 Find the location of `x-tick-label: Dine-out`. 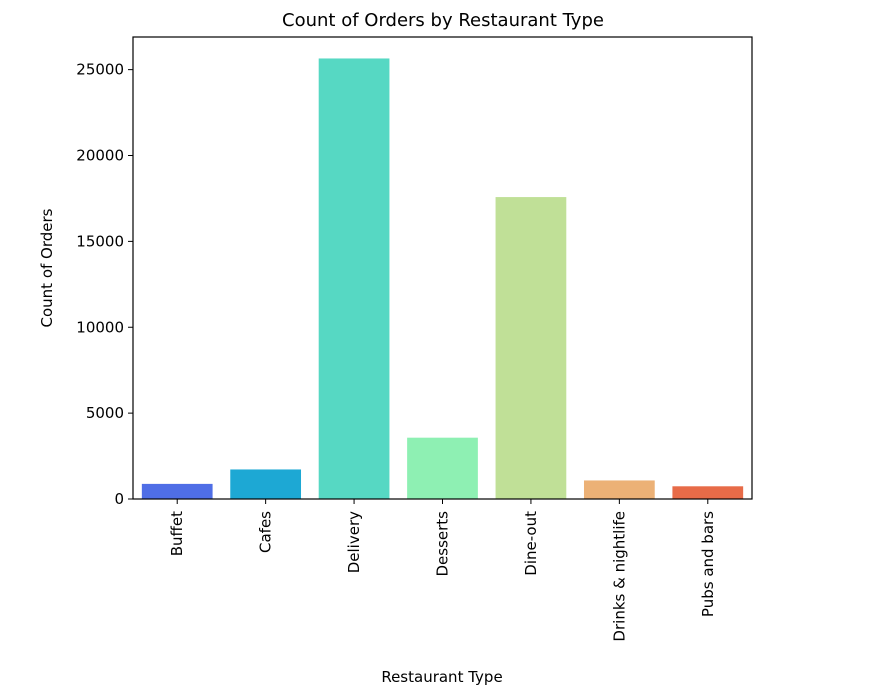

x-tick-label: Dine-out is located at coordinates (531, 543).